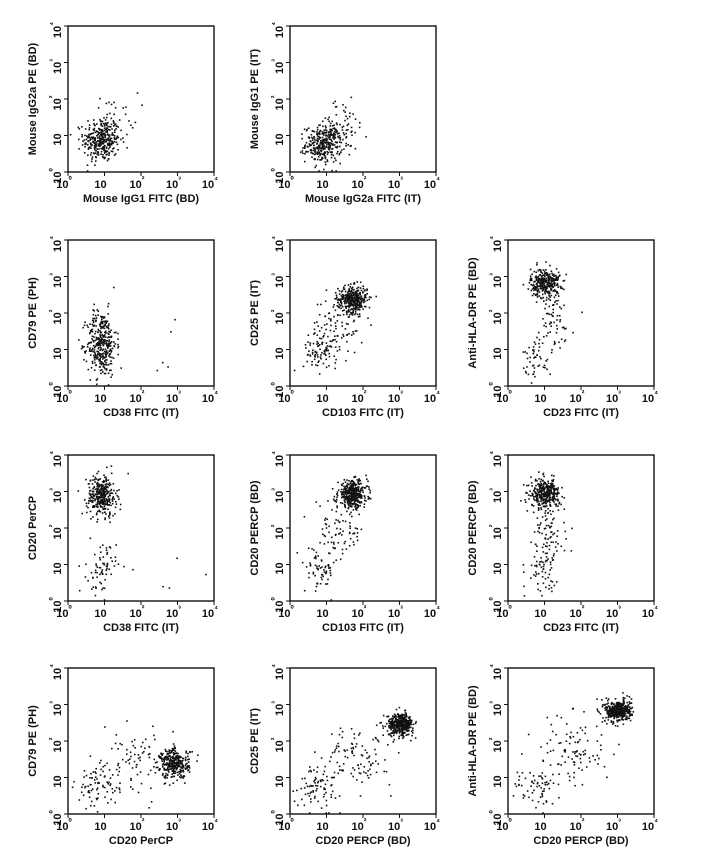  Describe the element at coordinates (141, 841) in the screenshot. I see `x-axis-label: CD20 PerCP` at that location.